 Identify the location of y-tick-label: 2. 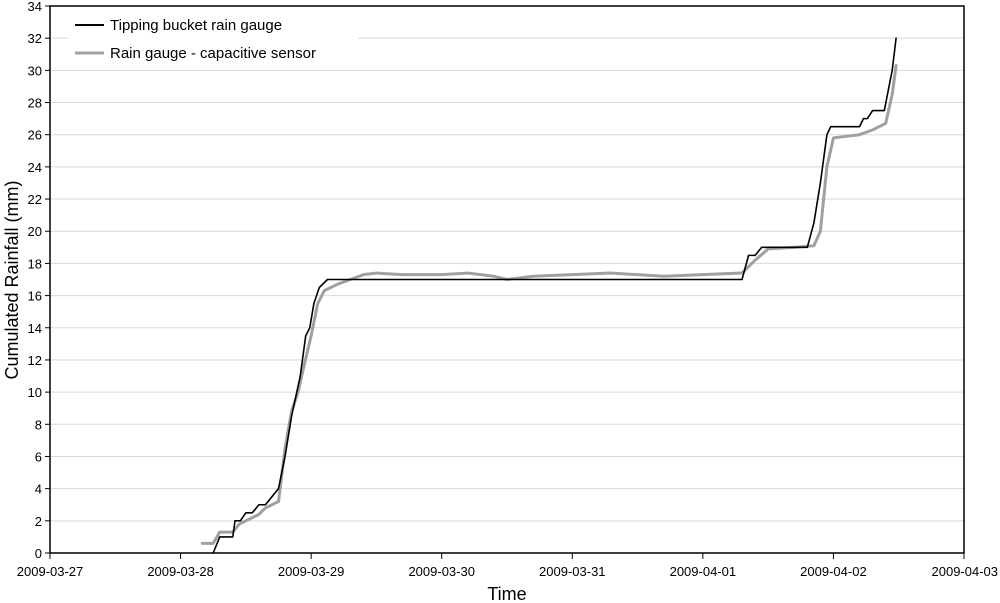
(38, 521).